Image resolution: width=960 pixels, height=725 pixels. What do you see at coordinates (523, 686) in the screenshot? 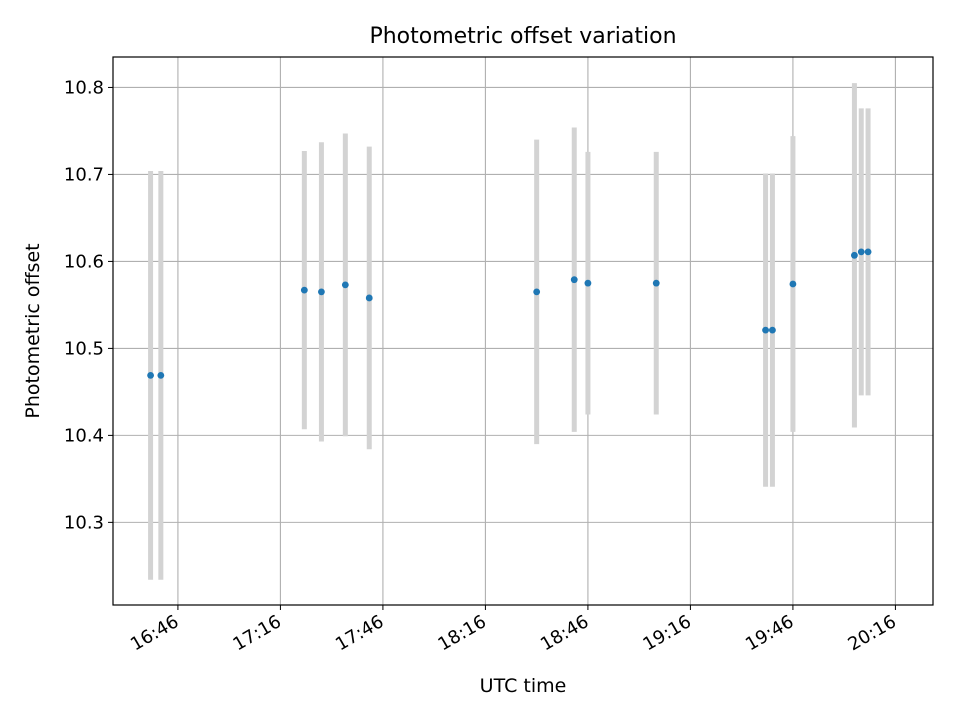
I see `x-axis-label: UTC time` at bounding box center [523, 686].